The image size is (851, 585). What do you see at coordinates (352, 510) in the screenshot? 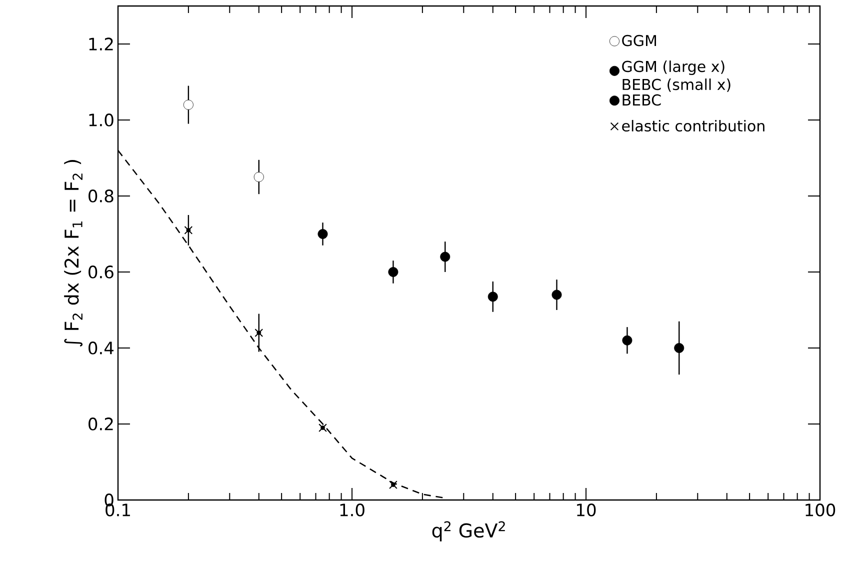
I see `x-tick-label: 1.0` at bounding box center [352, 510].